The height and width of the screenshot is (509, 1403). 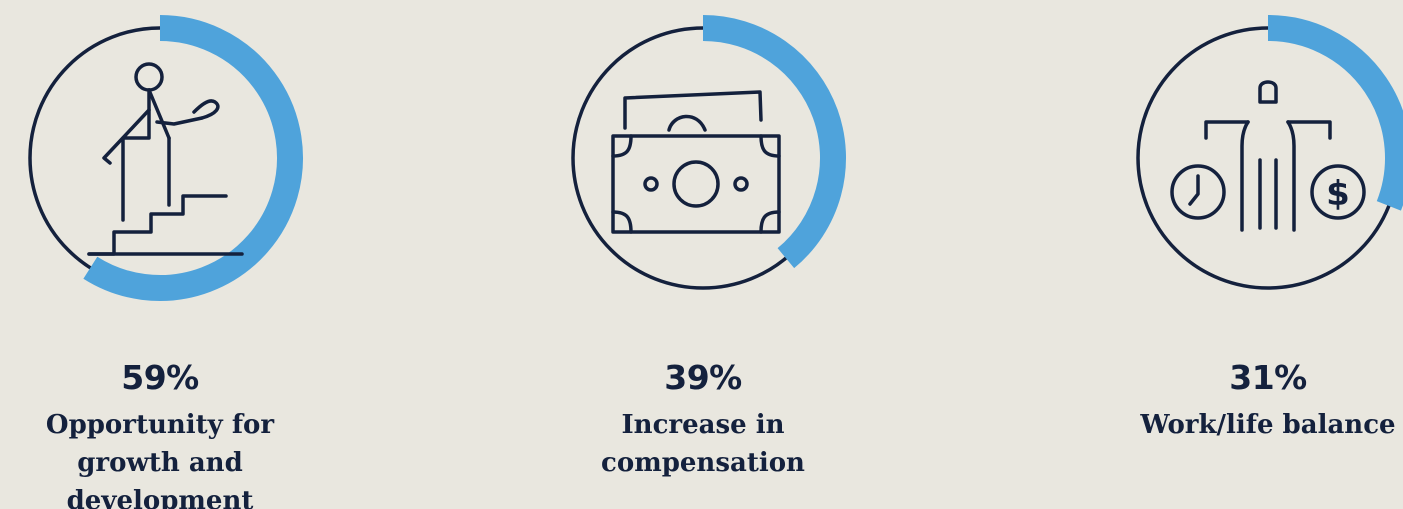 What do you see at coordinates (703, 377) in the screenshot?
I see `stat-value: 39%` at bounding box center [703, 377].